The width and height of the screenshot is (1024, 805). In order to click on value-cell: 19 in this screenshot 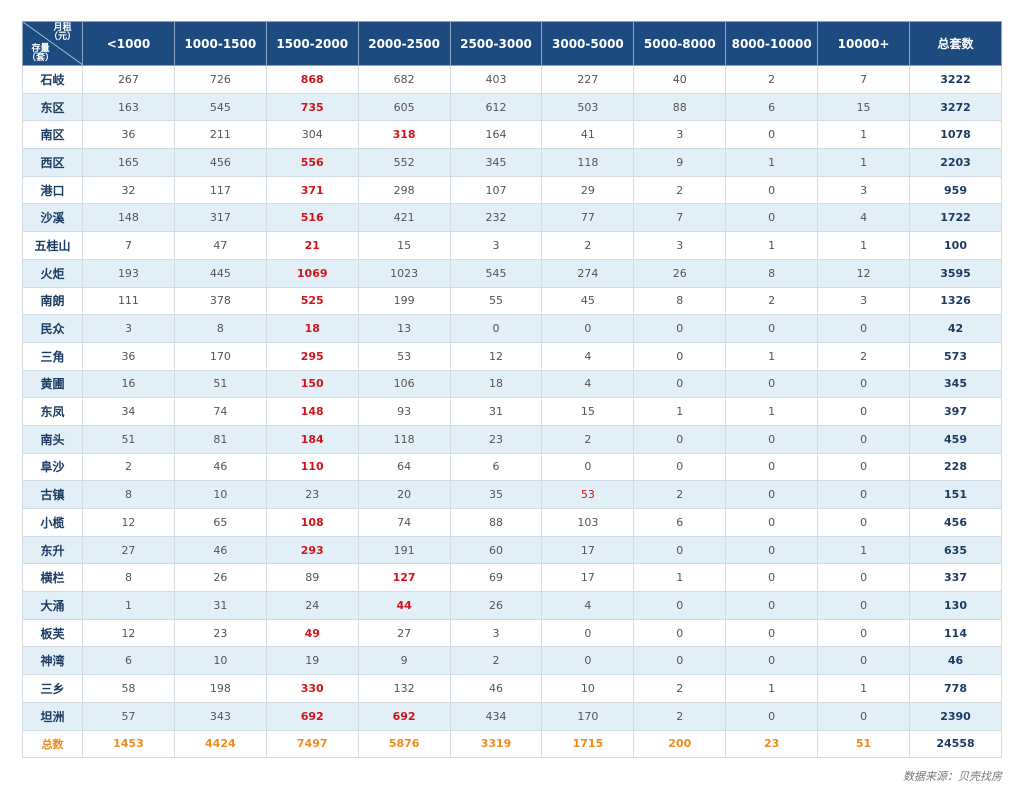, I will do `click(312, 661)`.